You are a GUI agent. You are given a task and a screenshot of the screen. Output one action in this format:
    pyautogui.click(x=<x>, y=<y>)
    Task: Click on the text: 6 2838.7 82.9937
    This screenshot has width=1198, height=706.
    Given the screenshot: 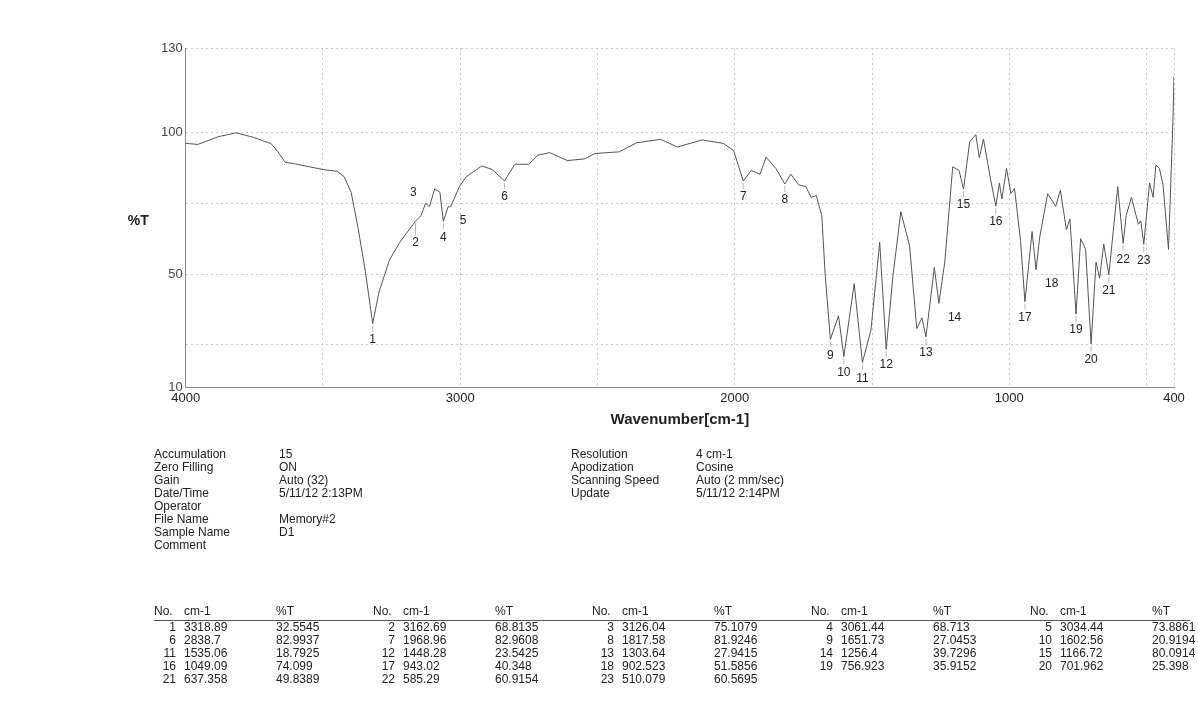 What is the action you would take?
    pyautogui.click(x=244, y=640)
    